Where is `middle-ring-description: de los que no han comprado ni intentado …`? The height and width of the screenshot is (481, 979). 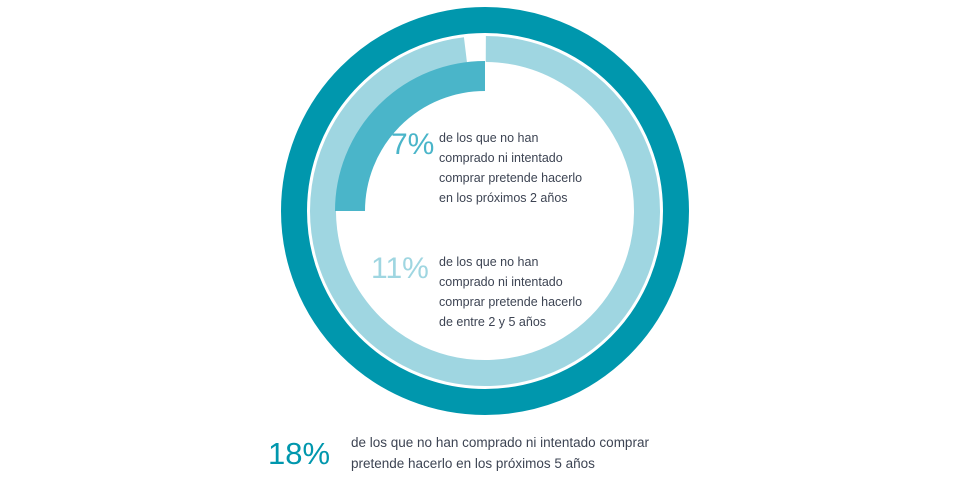 middle-ring-description: de los que no han comprado ni intentado … is located at coordinates (510, 292).